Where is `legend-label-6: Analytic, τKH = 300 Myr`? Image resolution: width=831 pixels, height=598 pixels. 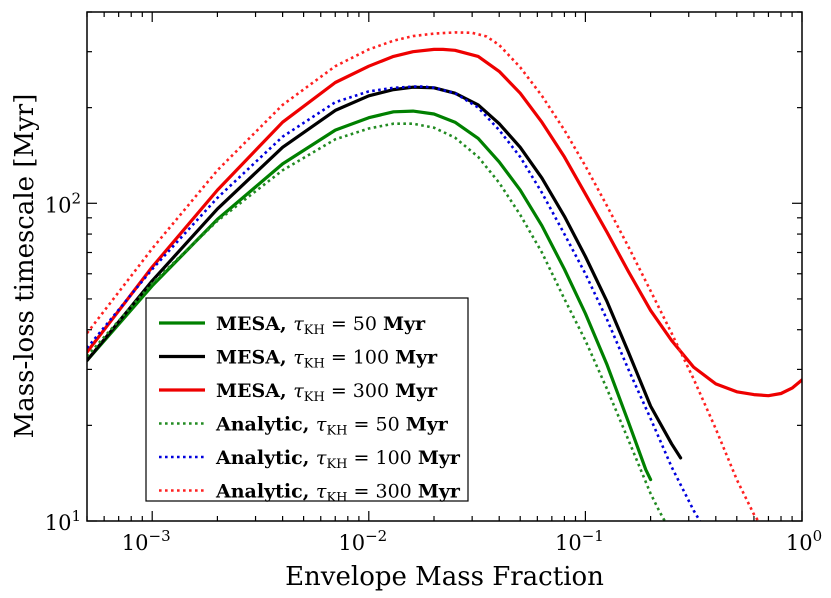
legend-label-6: Analytic, τKH = 300 Myr is located at coordinates (338, 493).